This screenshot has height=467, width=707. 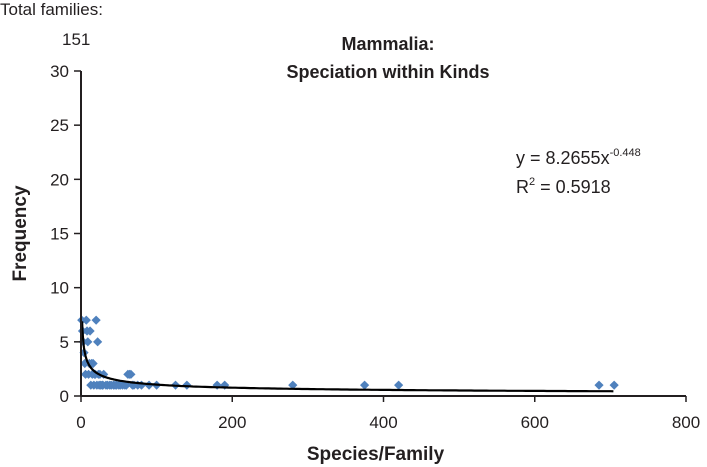 What do you see at coordinates (76, 39) in the screenshot?
I see `total-families-value: 151` at bounding box center [76, 39].